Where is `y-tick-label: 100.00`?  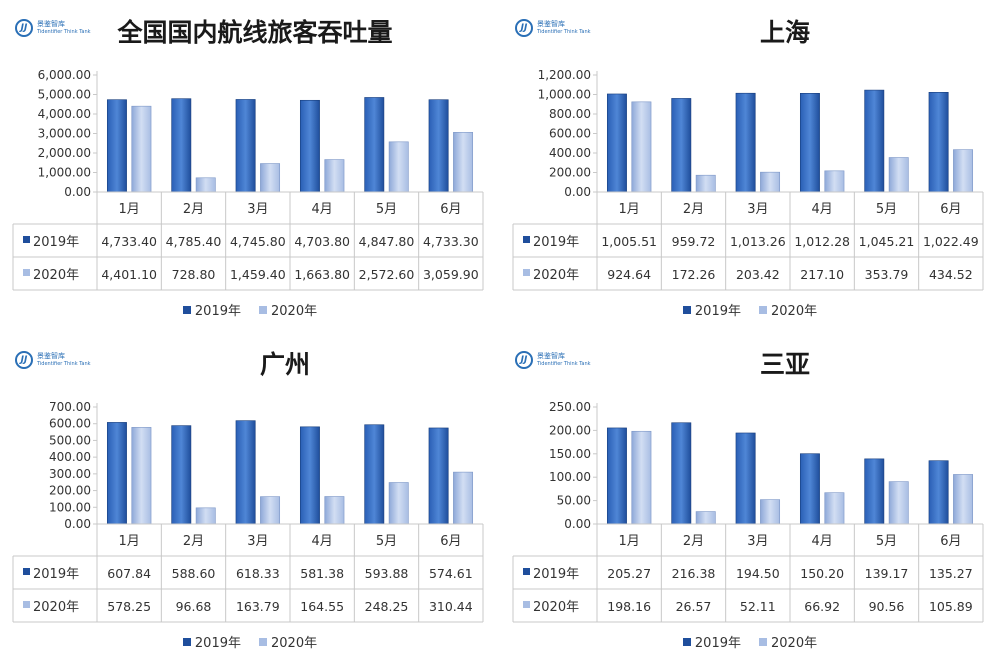
y-tick-label: 100.00 is located at coordinates (570, 477).